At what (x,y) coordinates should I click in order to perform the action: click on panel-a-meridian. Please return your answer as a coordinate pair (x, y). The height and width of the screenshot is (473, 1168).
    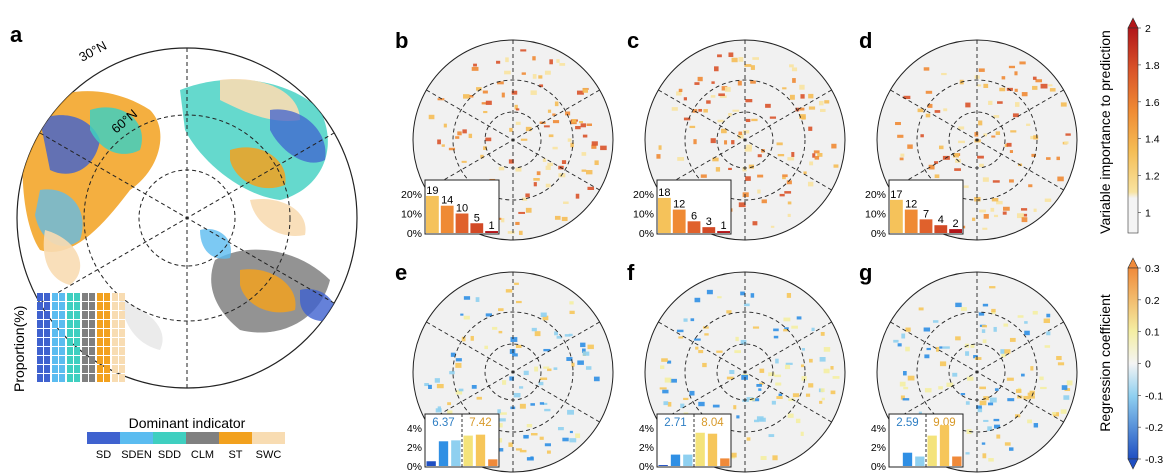
    Looking at the image, I should click on (187, 218).